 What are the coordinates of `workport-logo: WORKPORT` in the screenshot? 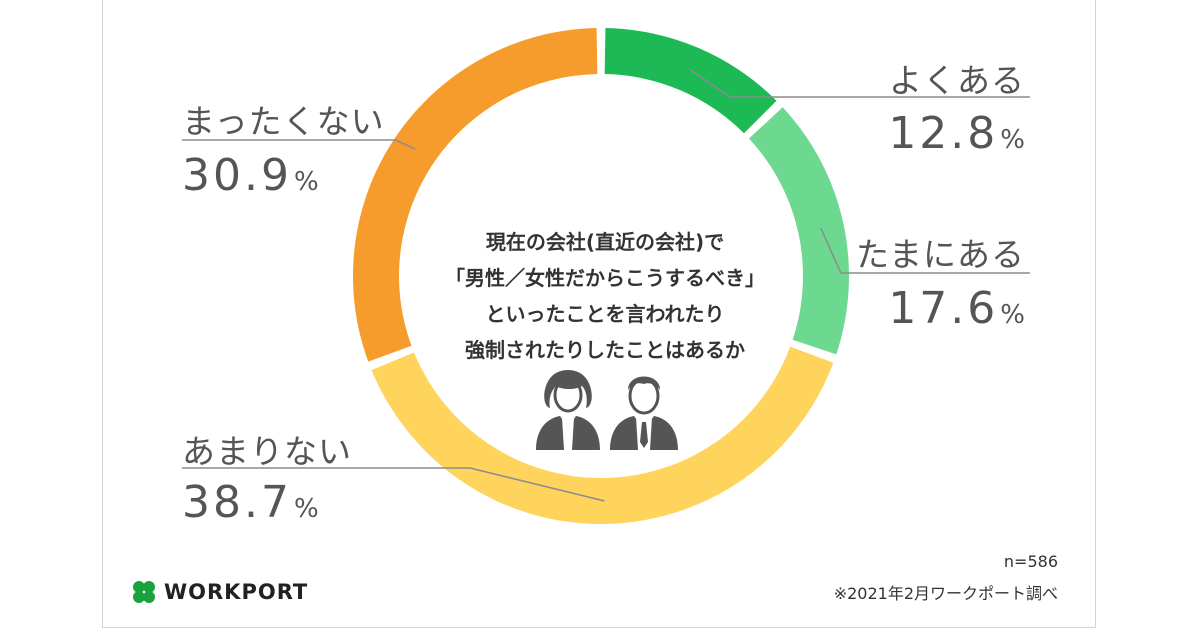 It's located at (219, 592).